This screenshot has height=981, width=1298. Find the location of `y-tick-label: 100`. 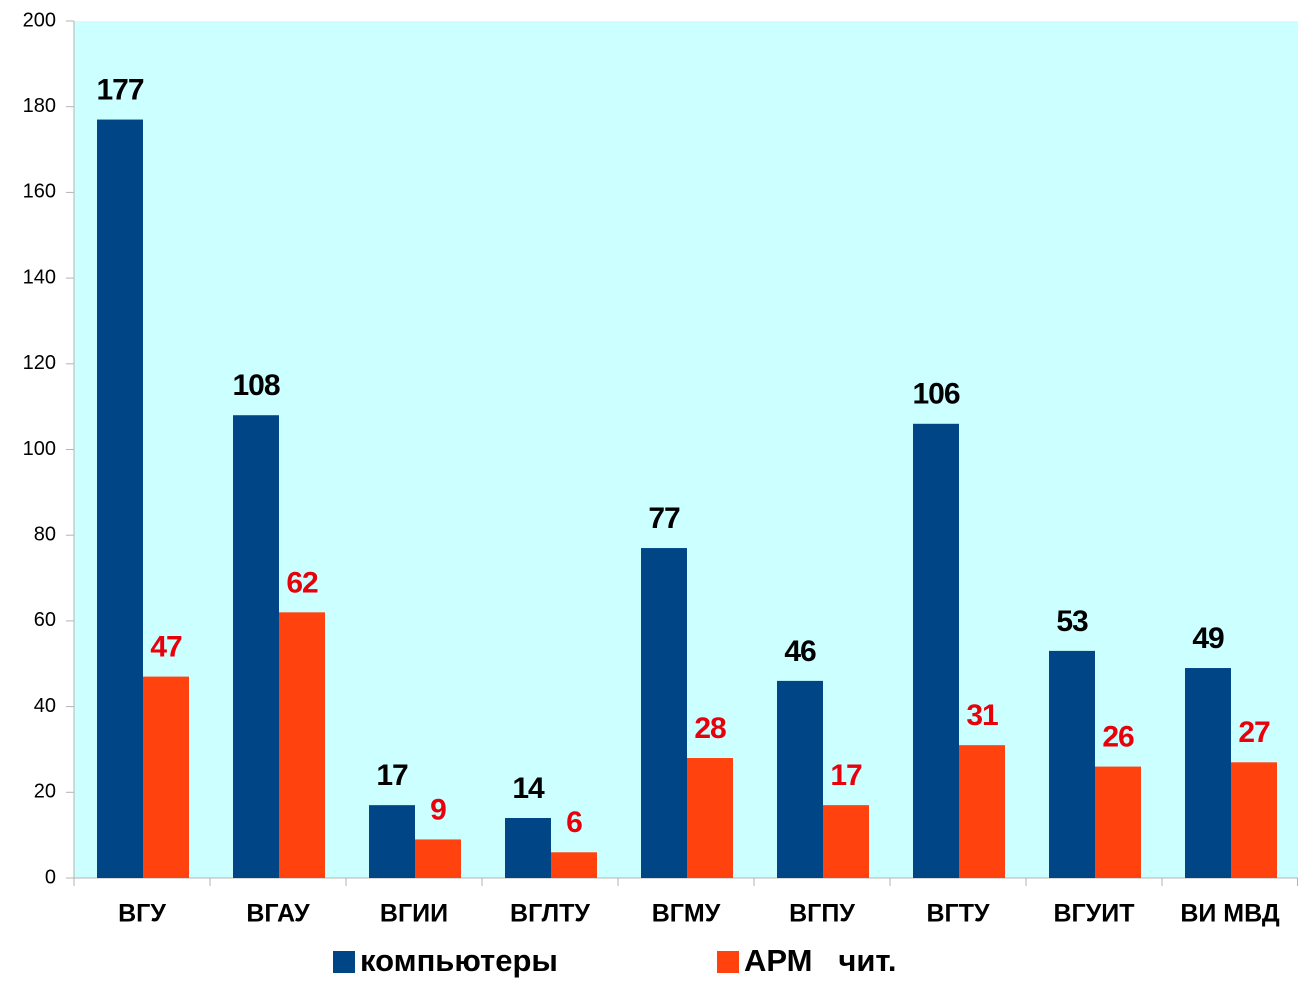

y-tick-label: 100 is located at coordinates (39, 449).